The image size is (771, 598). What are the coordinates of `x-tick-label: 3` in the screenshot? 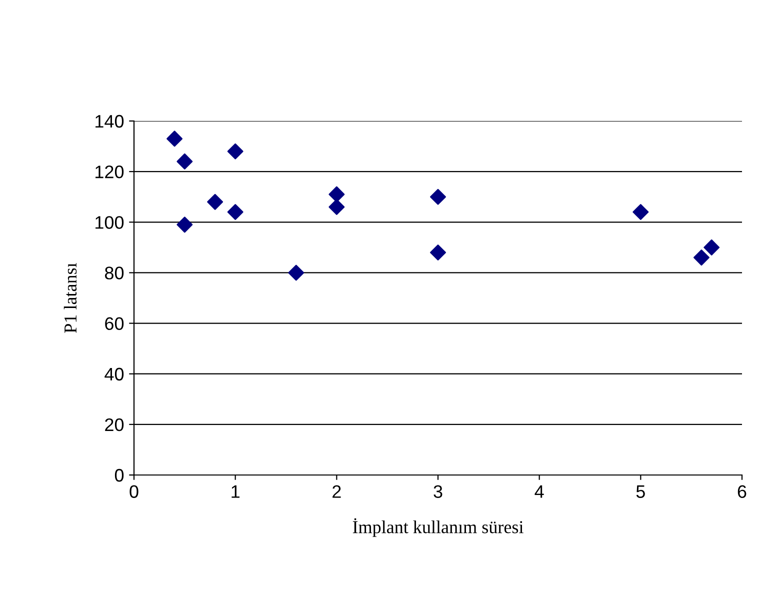 It's located at (438, 491).